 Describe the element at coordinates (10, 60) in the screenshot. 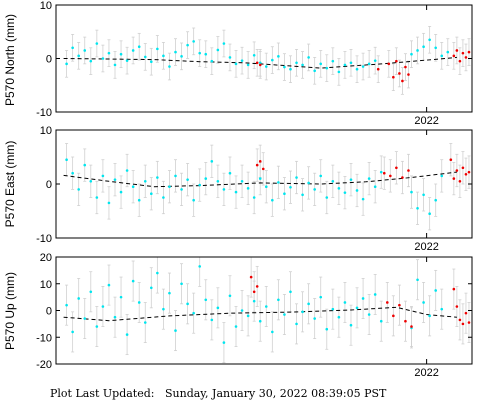

I see `y-axis-label: P570 North (mm)` at that location.